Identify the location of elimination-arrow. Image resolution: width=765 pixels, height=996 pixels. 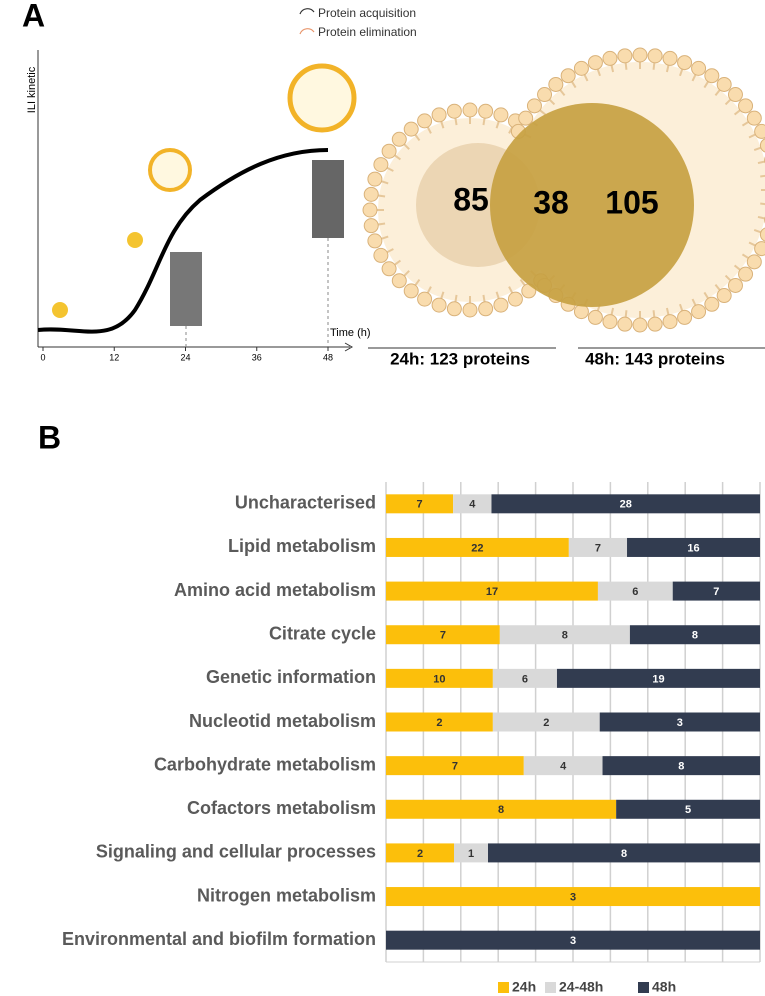
(307, 31).